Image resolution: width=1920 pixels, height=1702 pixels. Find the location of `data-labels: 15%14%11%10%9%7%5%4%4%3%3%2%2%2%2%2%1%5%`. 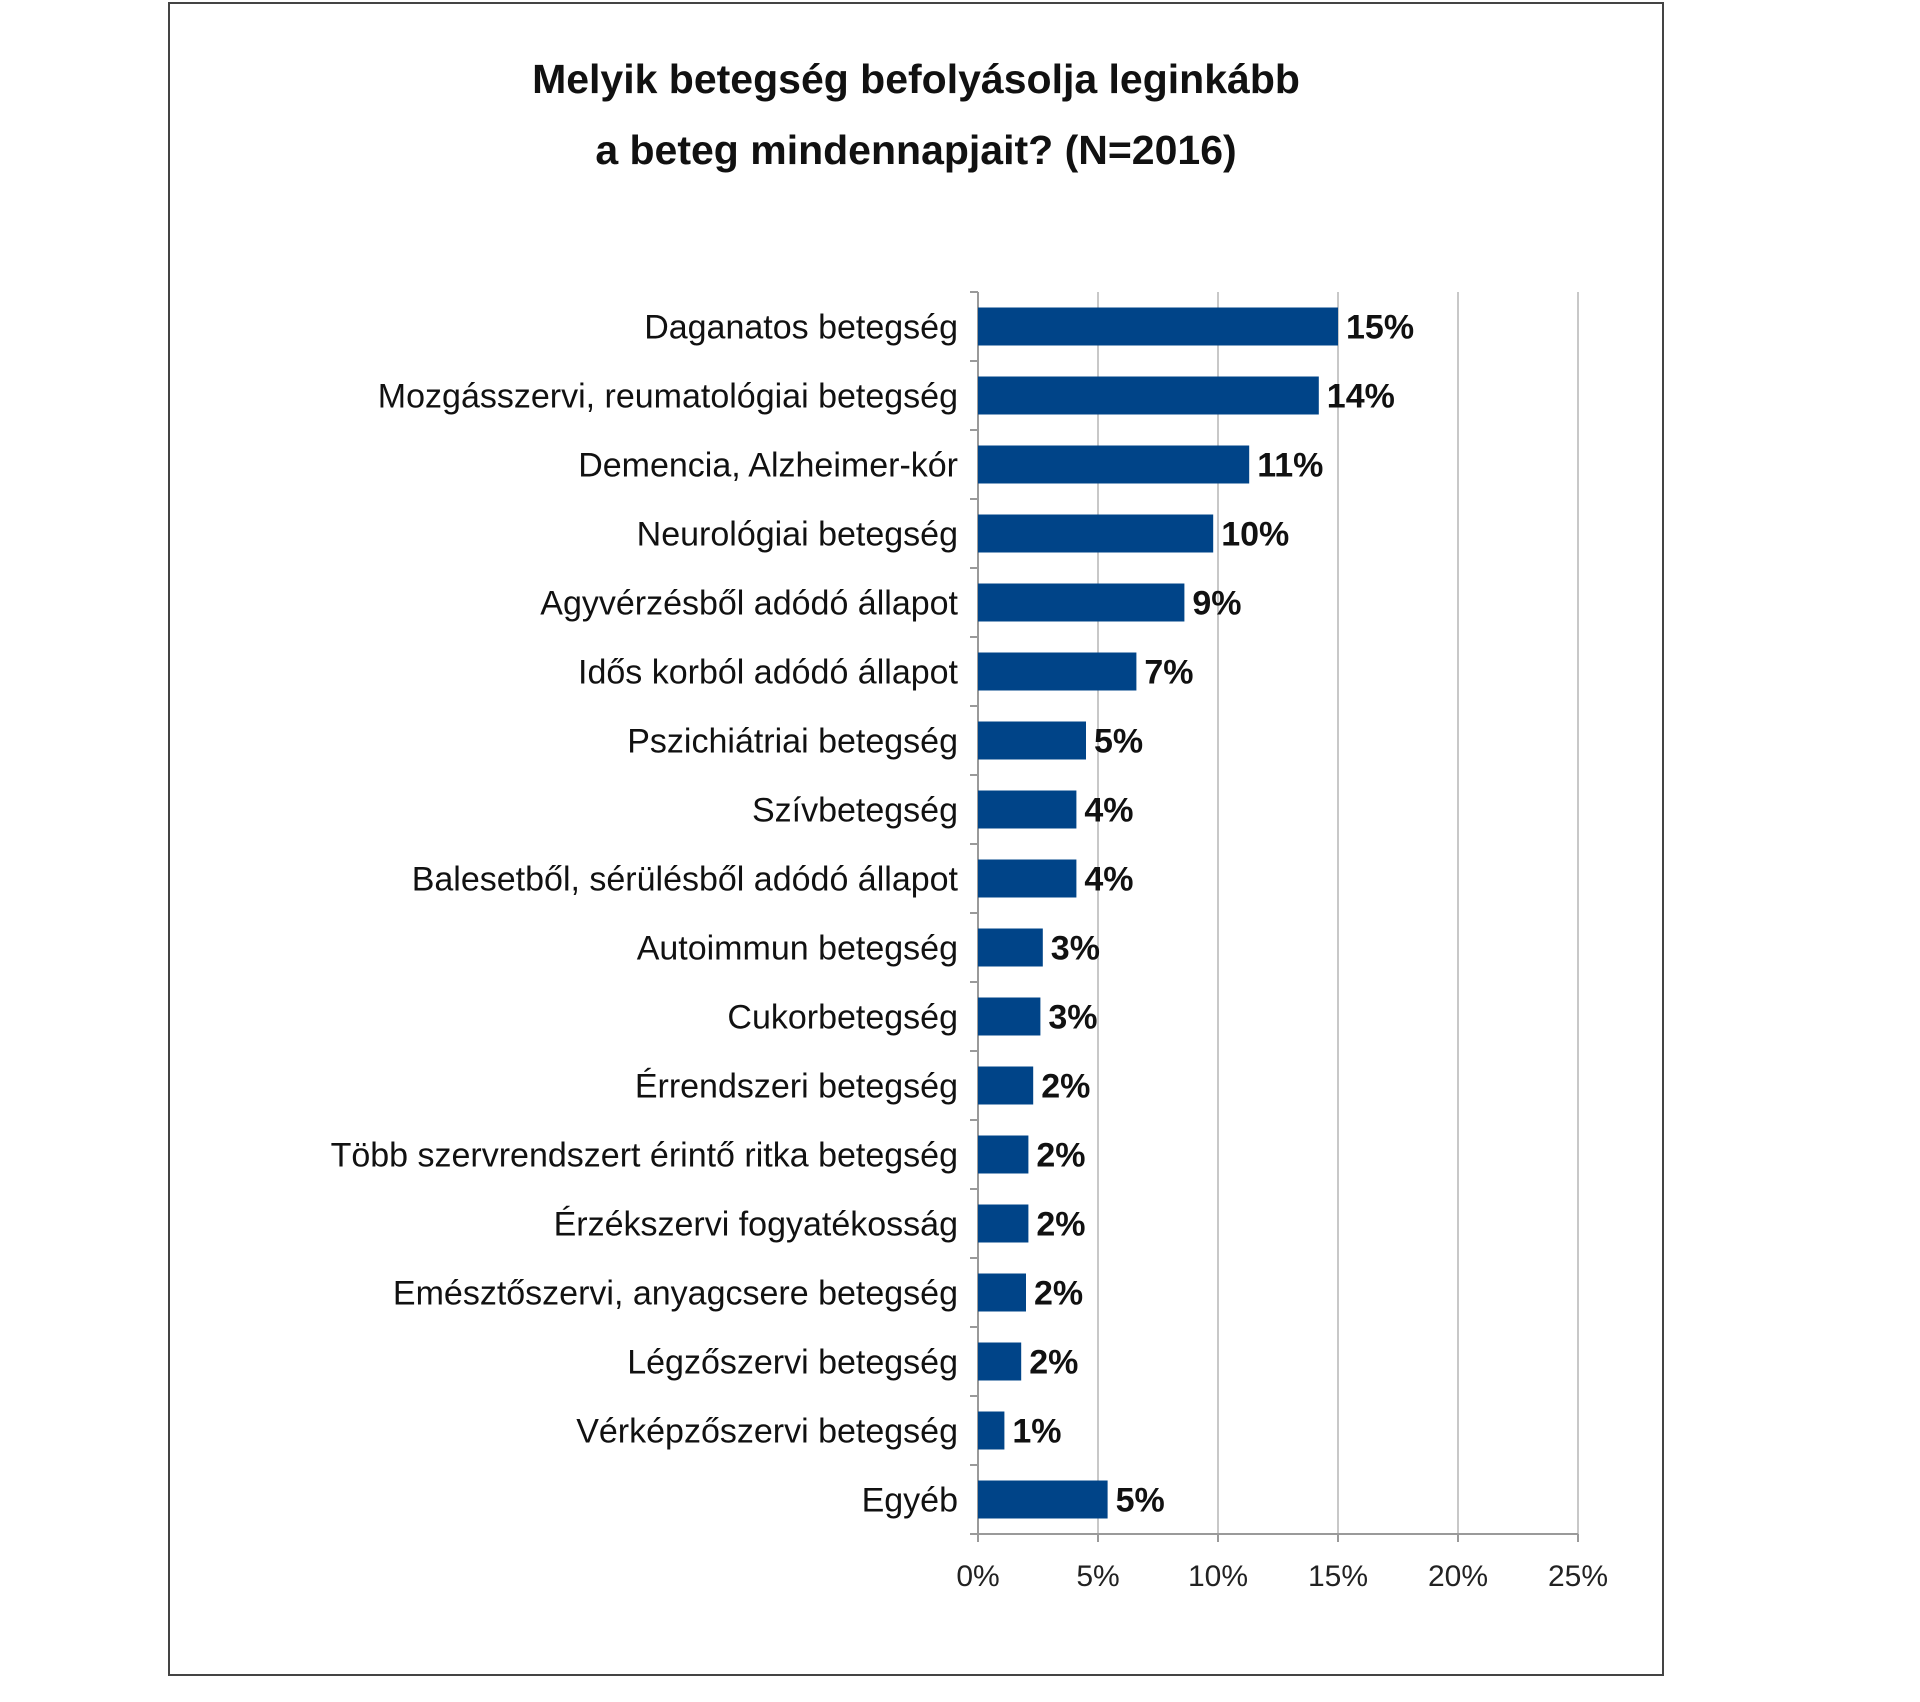

data-labels: 15%14%11%10%9%7%5%4%4%3%3%2%2%2%2%2%1%5% is located at coordinates (1213, 914).